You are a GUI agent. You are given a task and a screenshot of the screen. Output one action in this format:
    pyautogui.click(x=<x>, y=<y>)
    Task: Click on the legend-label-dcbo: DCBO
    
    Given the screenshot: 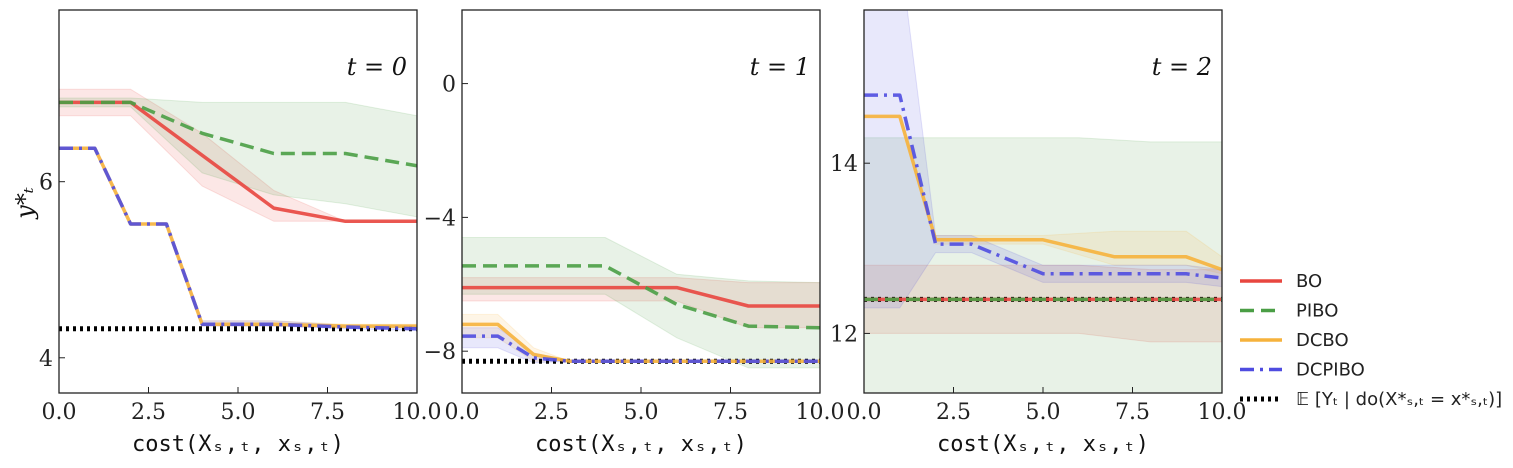 What is the action you would take?
    pyautogui.click(x=1322, y=340)
    